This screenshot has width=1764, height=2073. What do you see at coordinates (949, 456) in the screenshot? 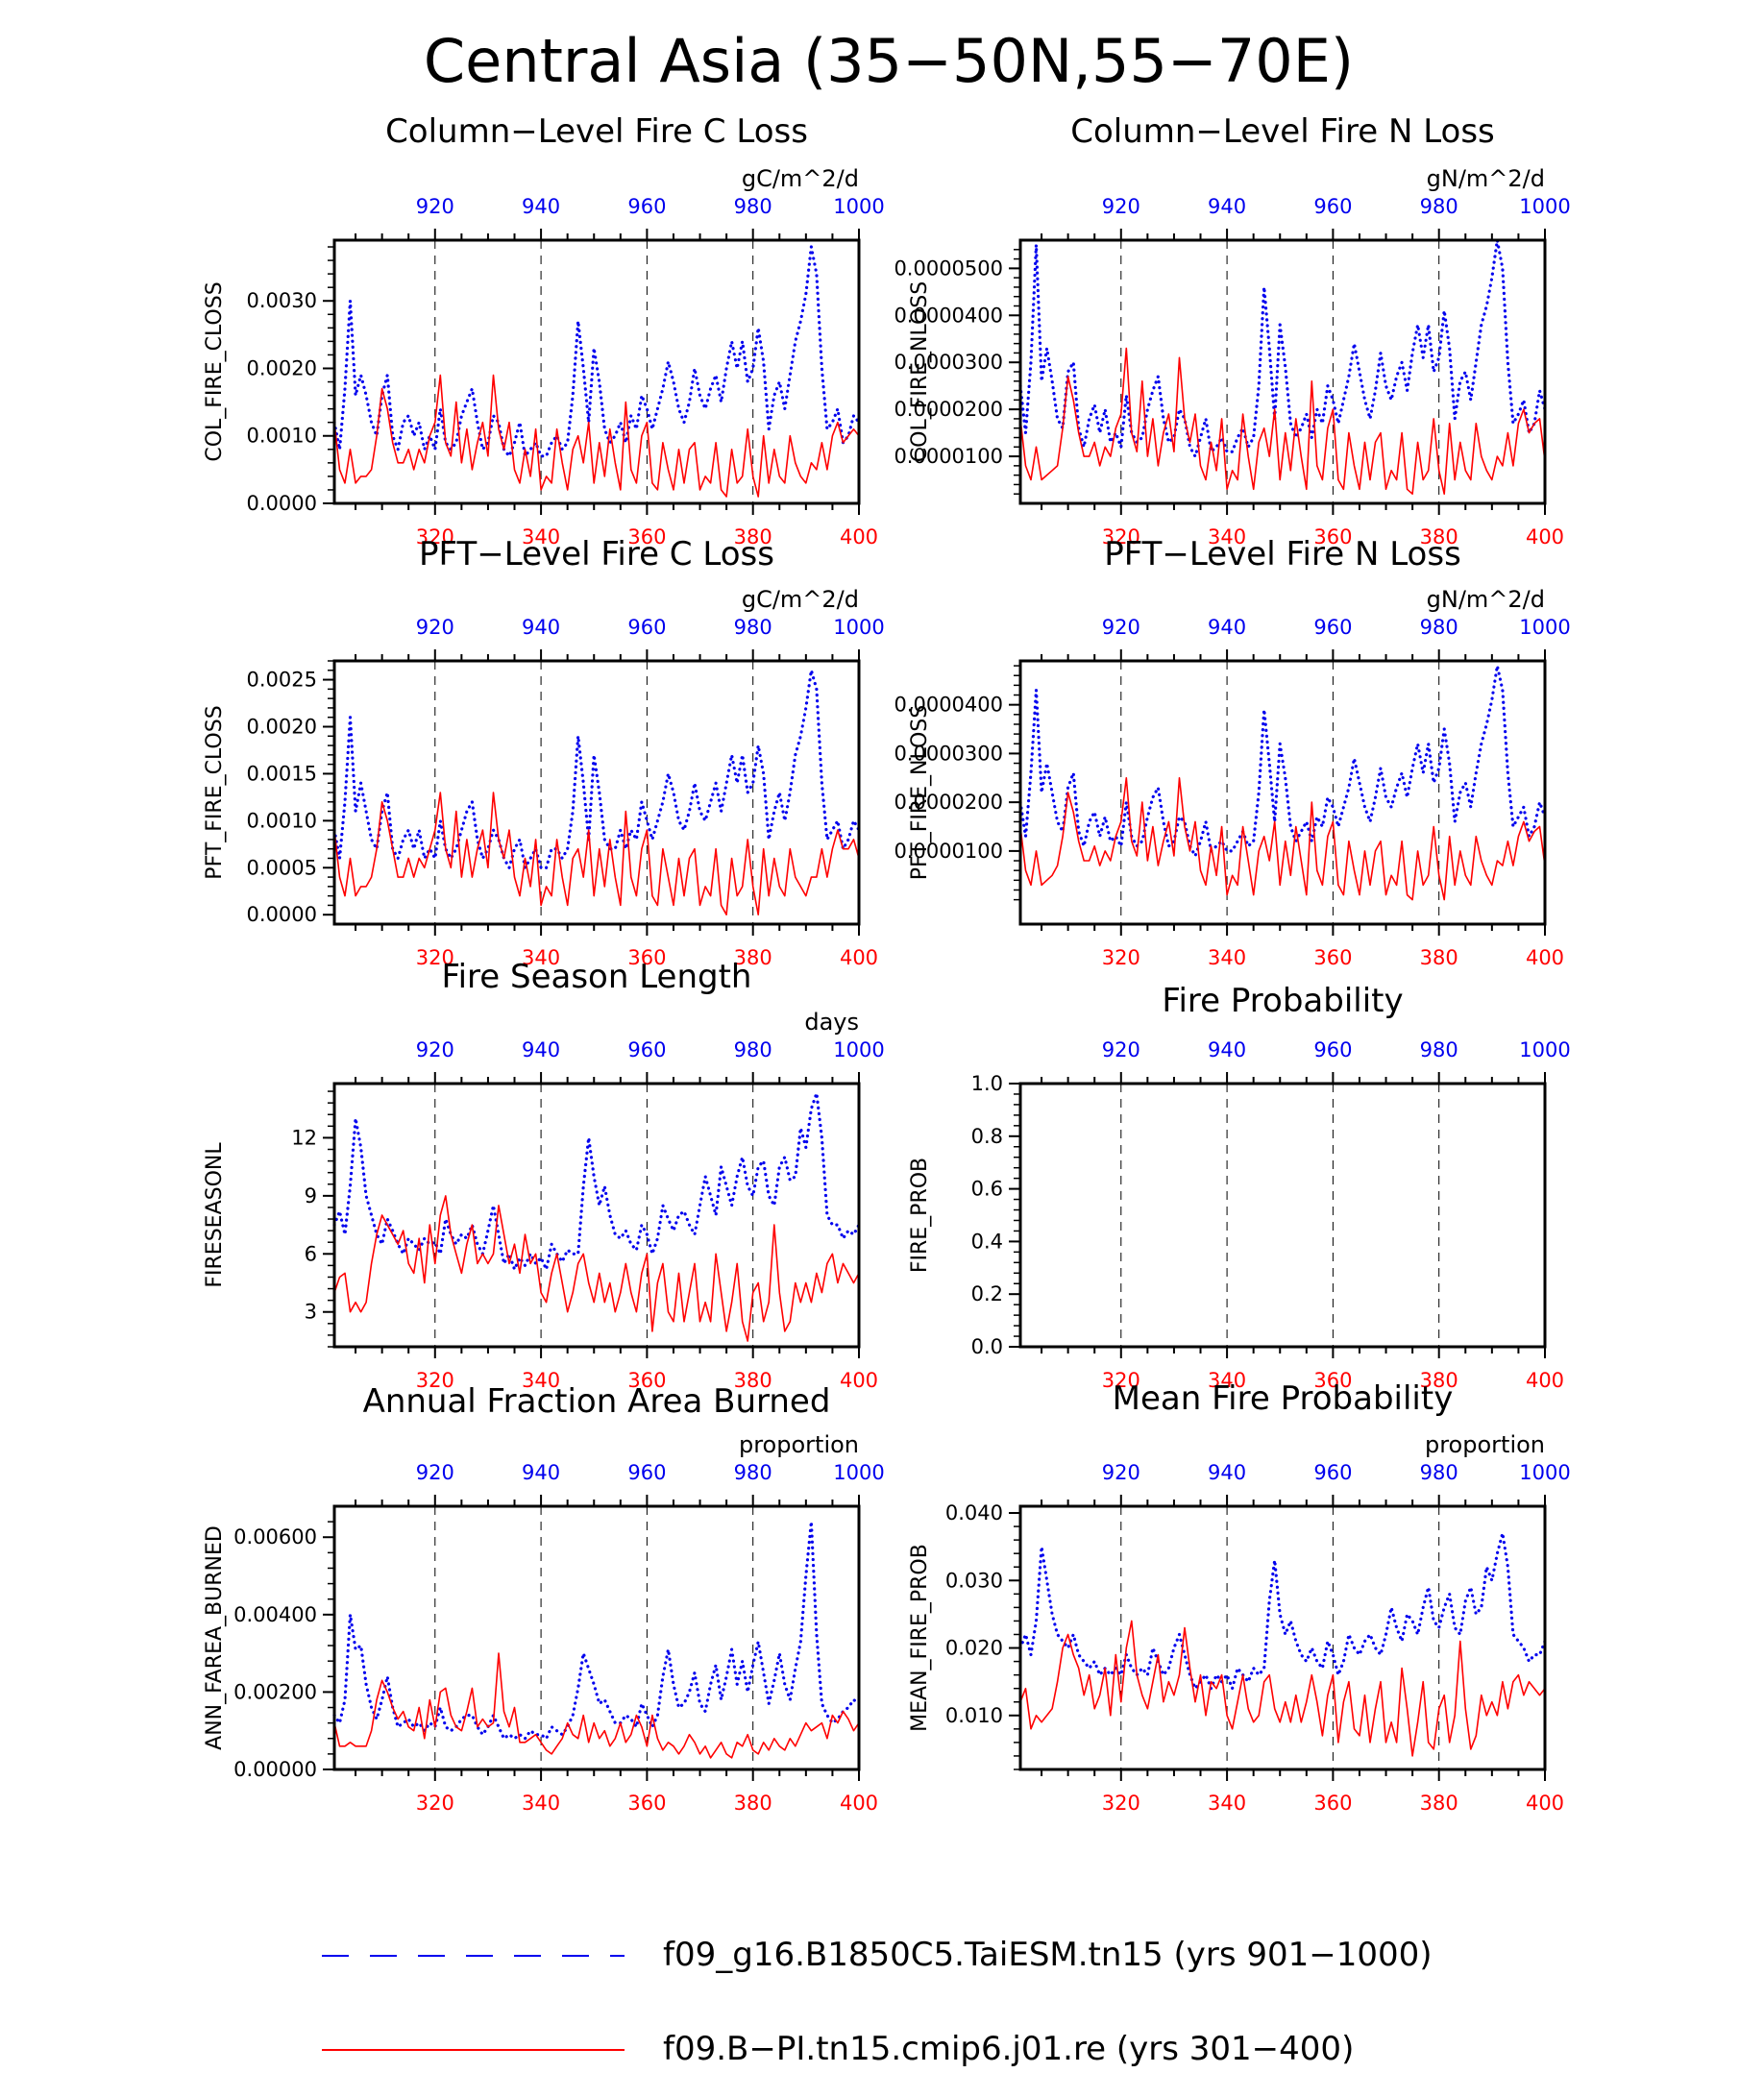
I see `y-tick-label: 0.0000100` at bounding box center [949, 456].